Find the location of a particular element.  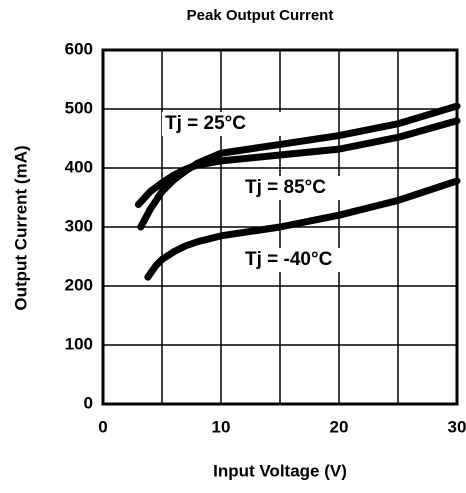

y-tick-label: 200 is located at coordinates (79, 284).